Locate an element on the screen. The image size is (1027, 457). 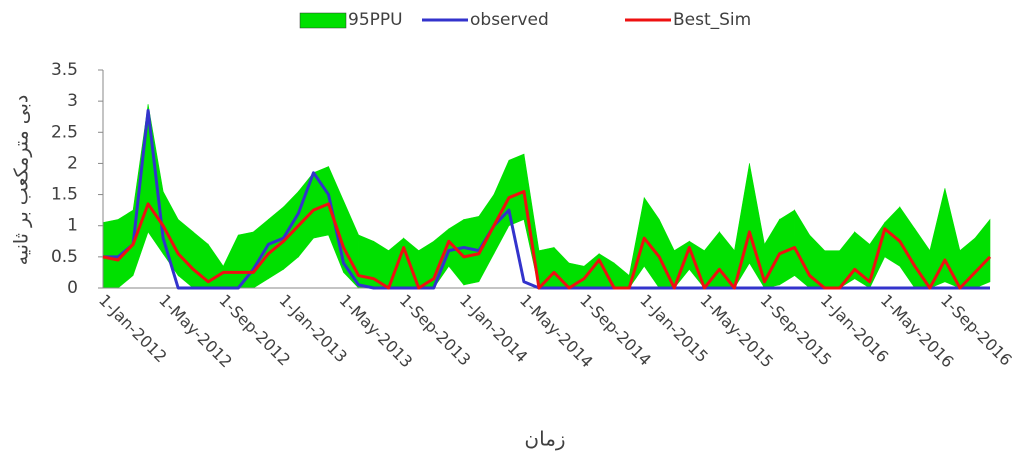
y-tick-label: 1.5 is located at coordinates (64, 195).